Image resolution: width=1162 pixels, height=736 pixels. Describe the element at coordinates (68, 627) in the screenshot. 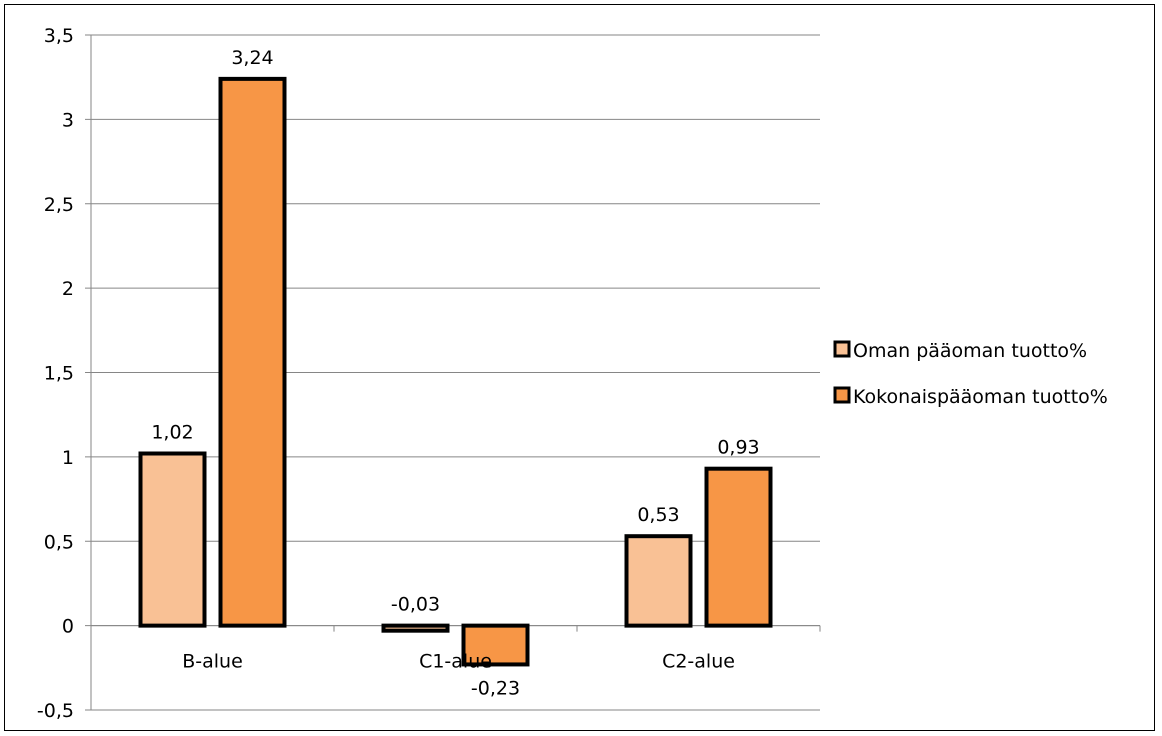

I see `y-tick-label: 0` at that location.